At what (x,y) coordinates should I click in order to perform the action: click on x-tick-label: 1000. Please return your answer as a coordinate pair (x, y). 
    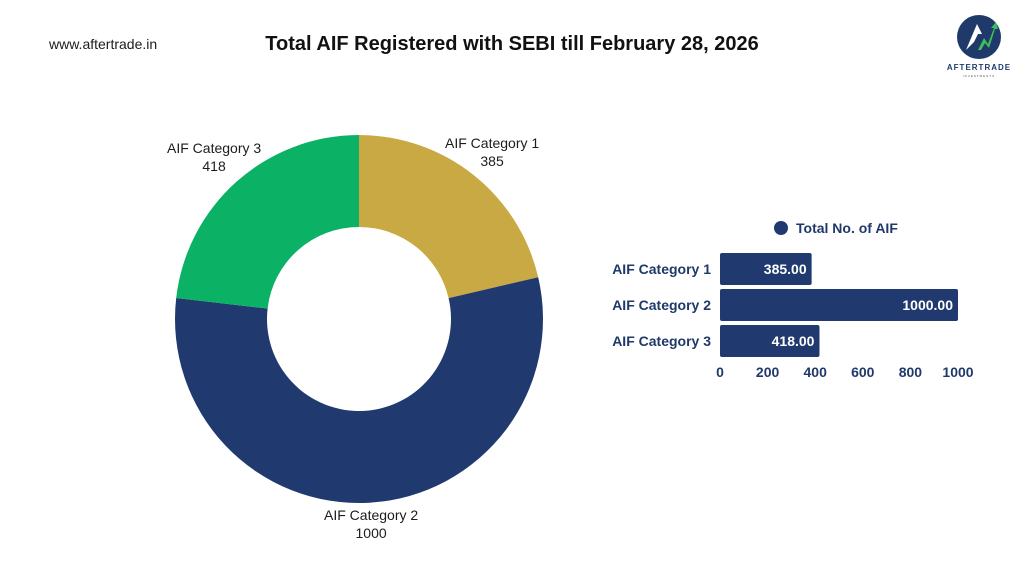
    Looking at the image, I should click on (957, 372).